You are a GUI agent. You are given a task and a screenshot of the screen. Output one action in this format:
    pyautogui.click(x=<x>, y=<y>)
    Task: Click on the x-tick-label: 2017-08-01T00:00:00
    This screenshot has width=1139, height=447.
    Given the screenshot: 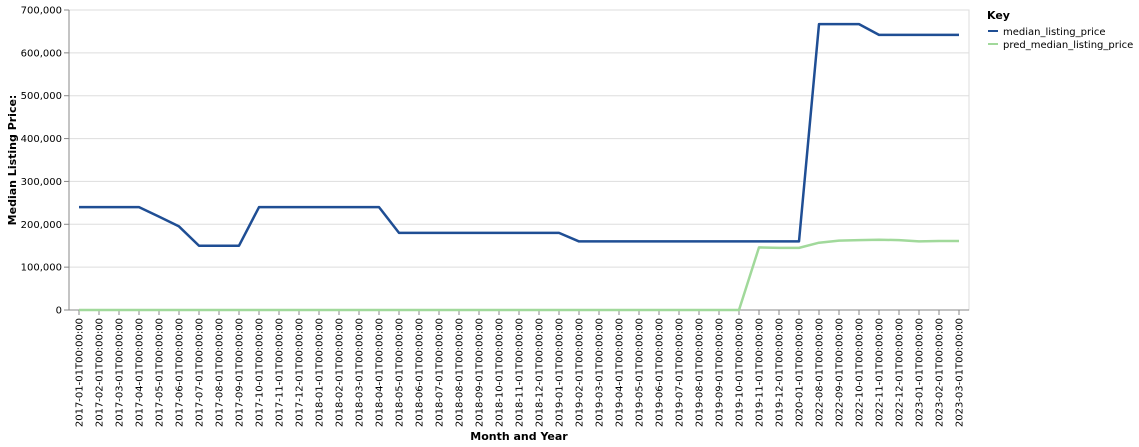 What is the action you would take?
    pyautogui.click(x=220, y=372)
    